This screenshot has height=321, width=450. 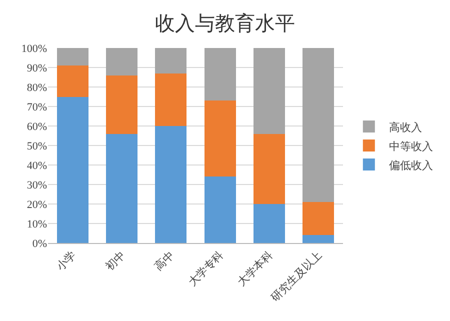 What do you see at coordinates (36, 126) in the screenshot?
I see `y-tick-label: 60%` at bounding box center [36, 126].